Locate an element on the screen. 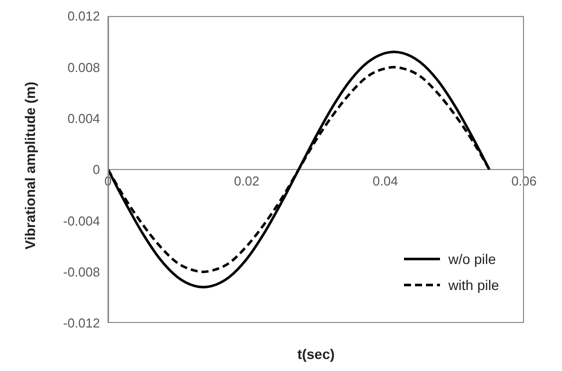  y-tick-label: -0.004 is located at coordinates (81, 220).